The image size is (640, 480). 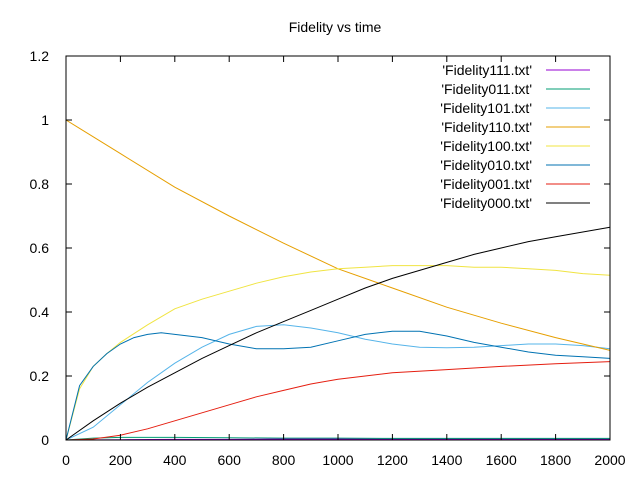 I want to click on x-tick-label: 200, so click(x=121, y=460).